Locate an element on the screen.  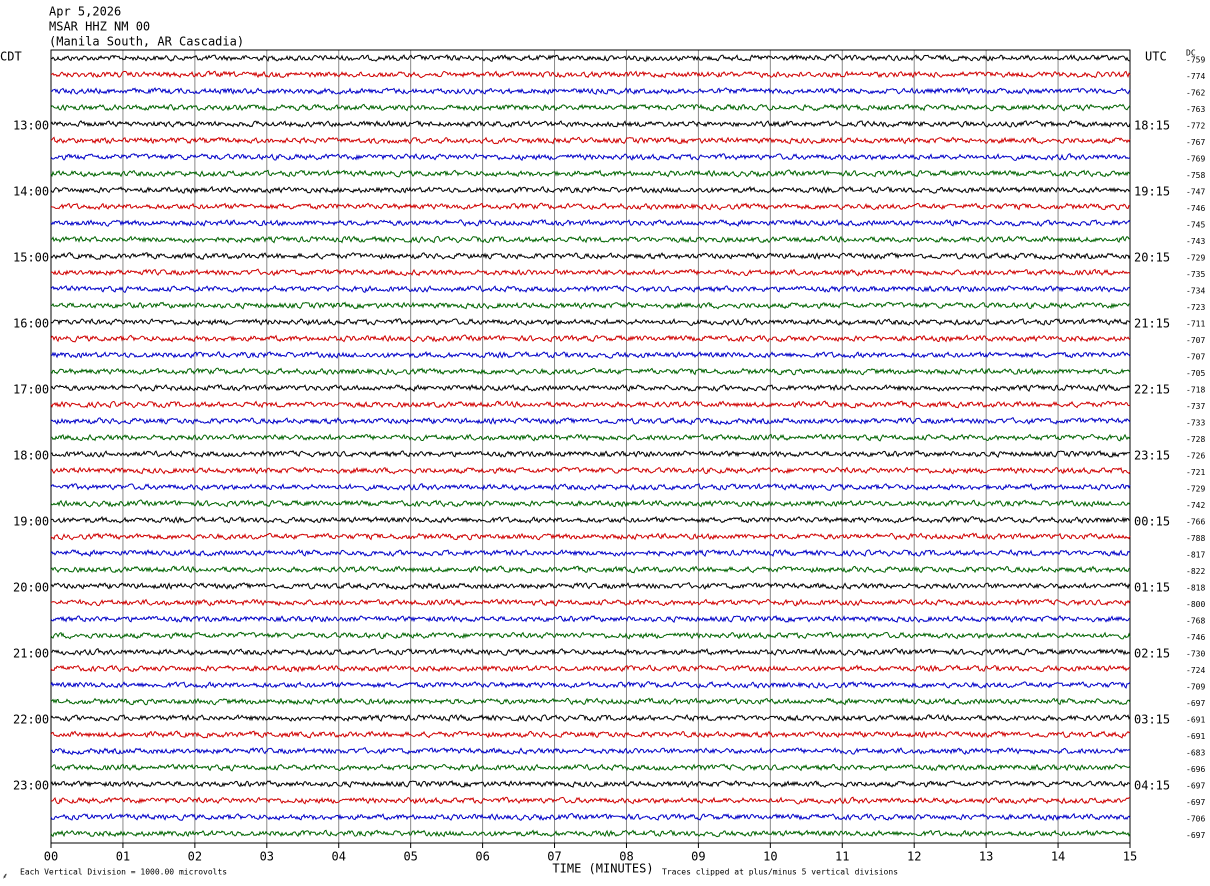
right-time-label: 03:15 is located at coordinates (1152, 720).